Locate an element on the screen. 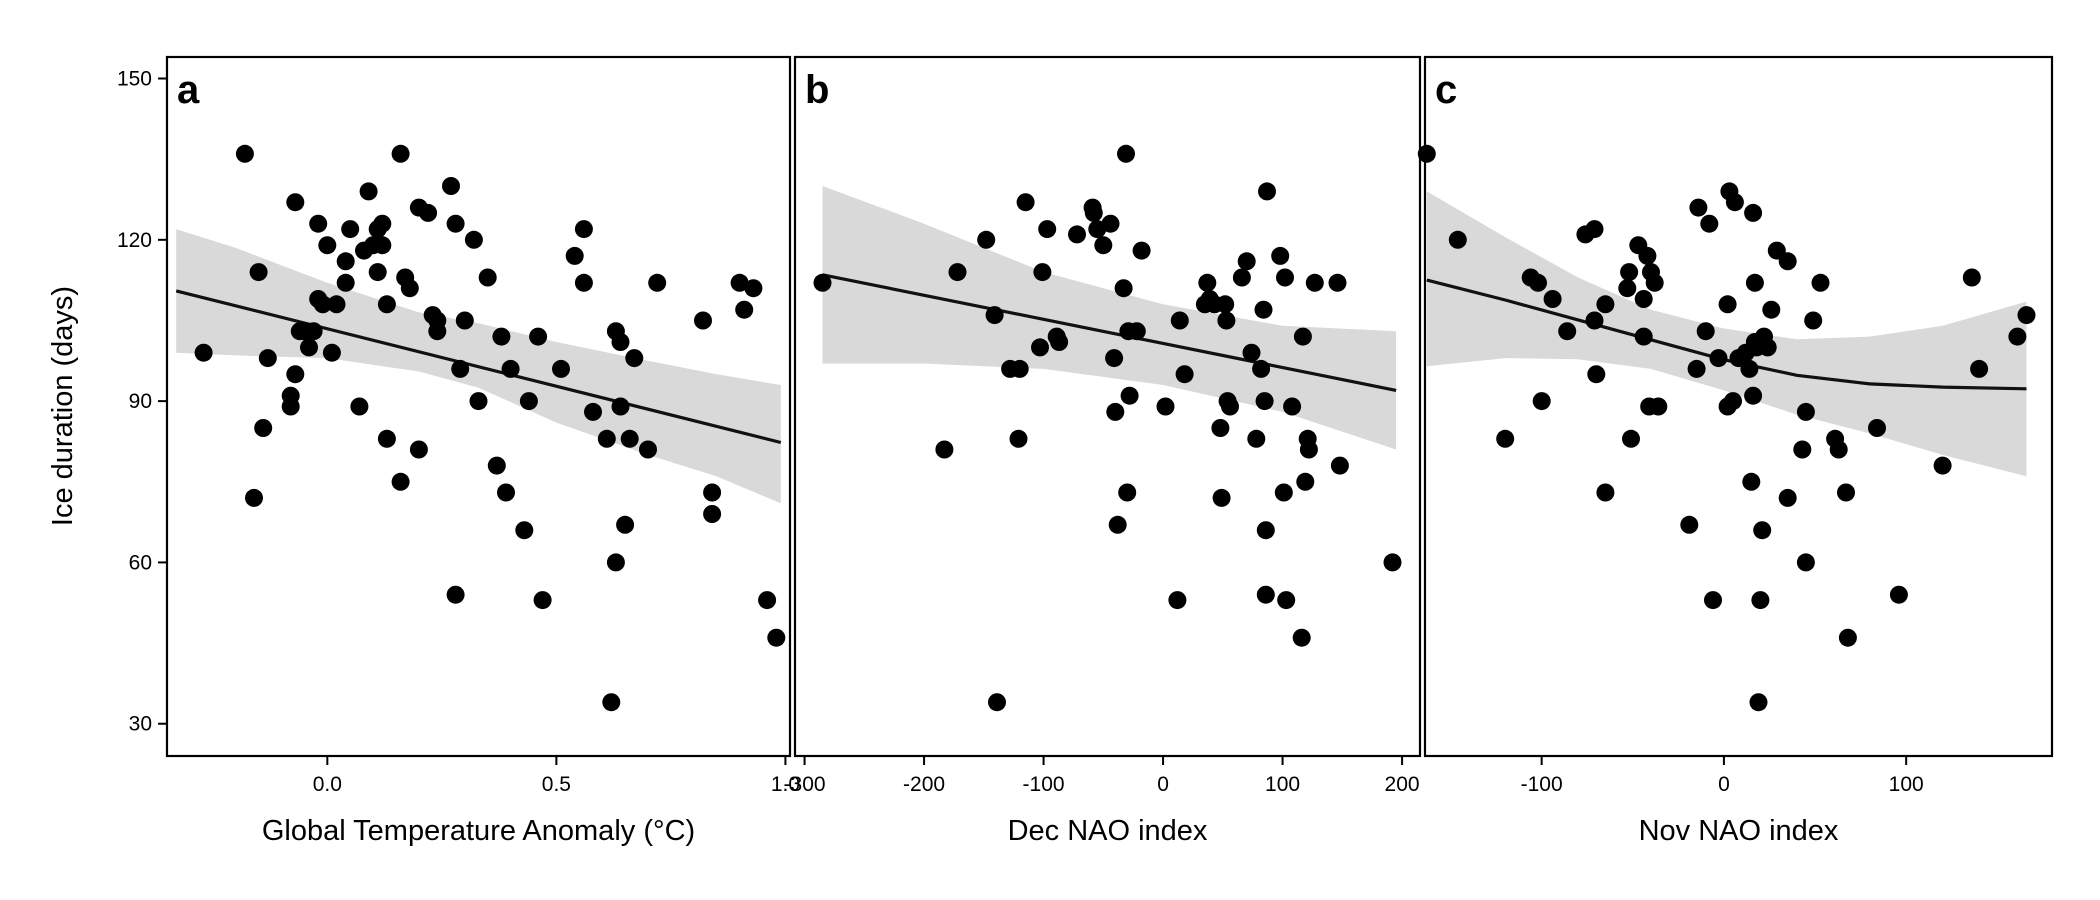 This screenshot has width=2100, height=900. x-tick-label: 0 is located at coordinates (1163, 784).